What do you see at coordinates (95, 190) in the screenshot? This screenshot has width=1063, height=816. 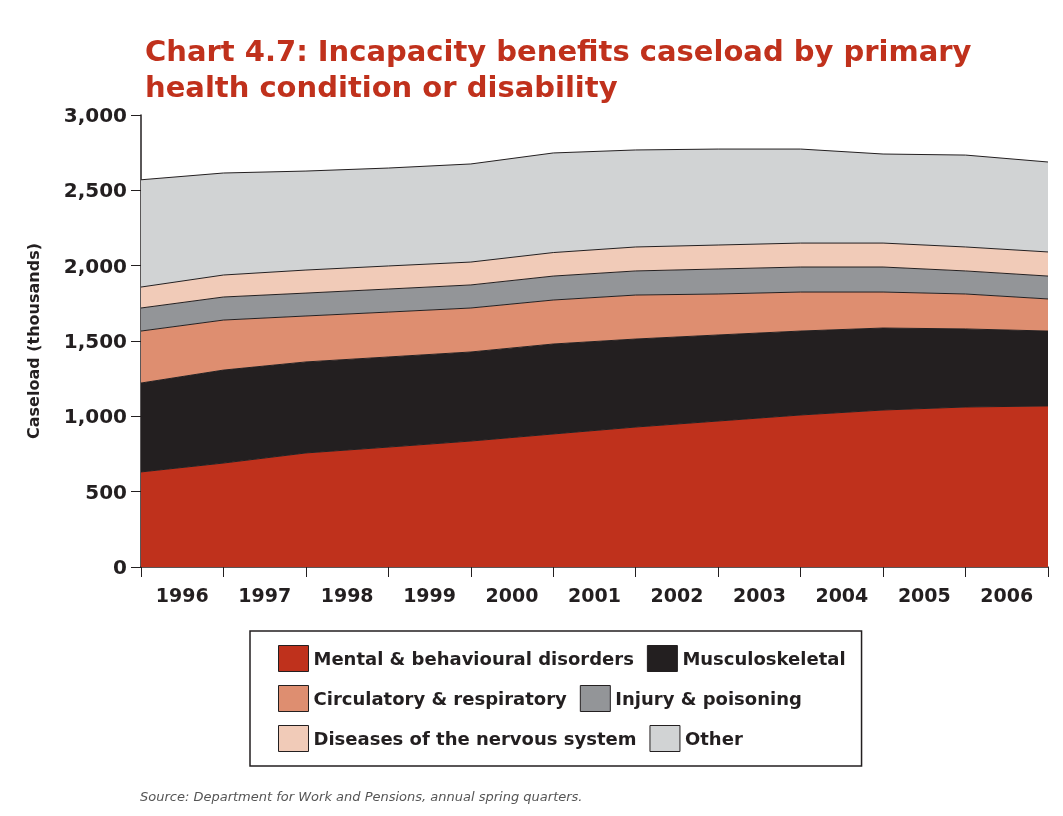 I see `y-tick-label: 2,500` at bounding box center [95, 190].